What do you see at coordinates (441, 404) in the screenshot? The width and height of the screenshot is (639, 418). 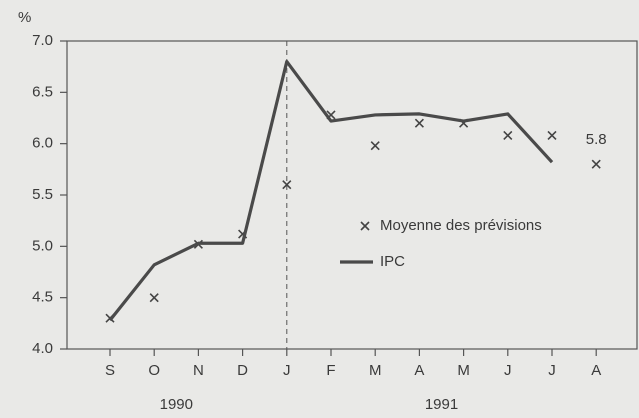 I see `year-label: 1991` at bounding box center [441, 404].